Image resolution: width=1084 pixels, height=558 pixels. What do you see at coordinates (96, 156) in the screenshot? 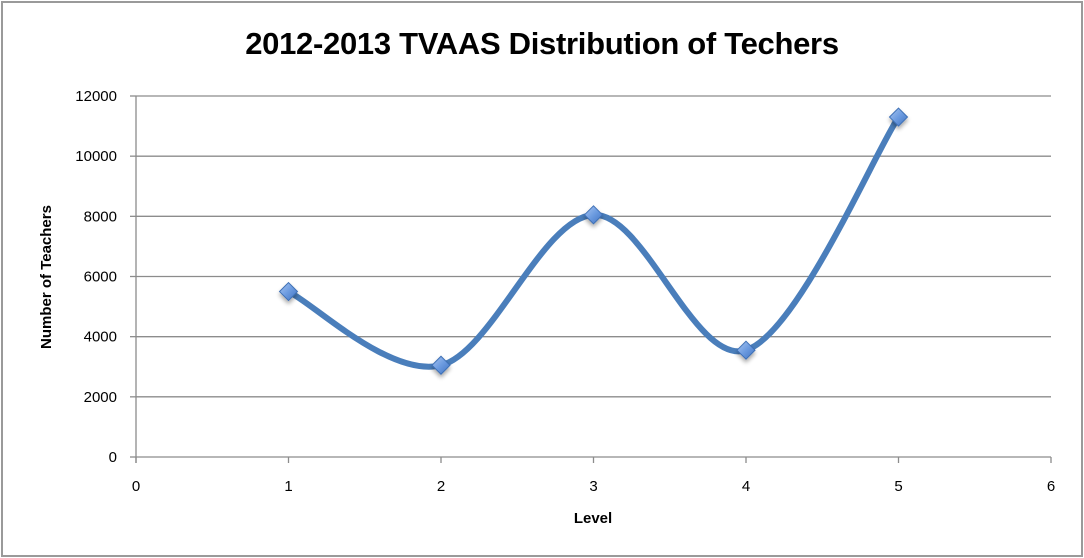
I see `y-tick-label: 10000` at bounding box center [96, 156].